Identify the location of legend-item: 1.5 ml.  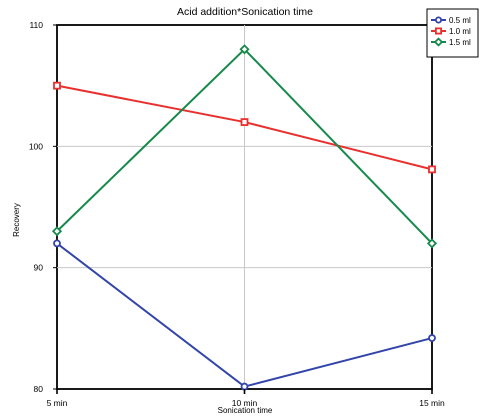
(451, 42).